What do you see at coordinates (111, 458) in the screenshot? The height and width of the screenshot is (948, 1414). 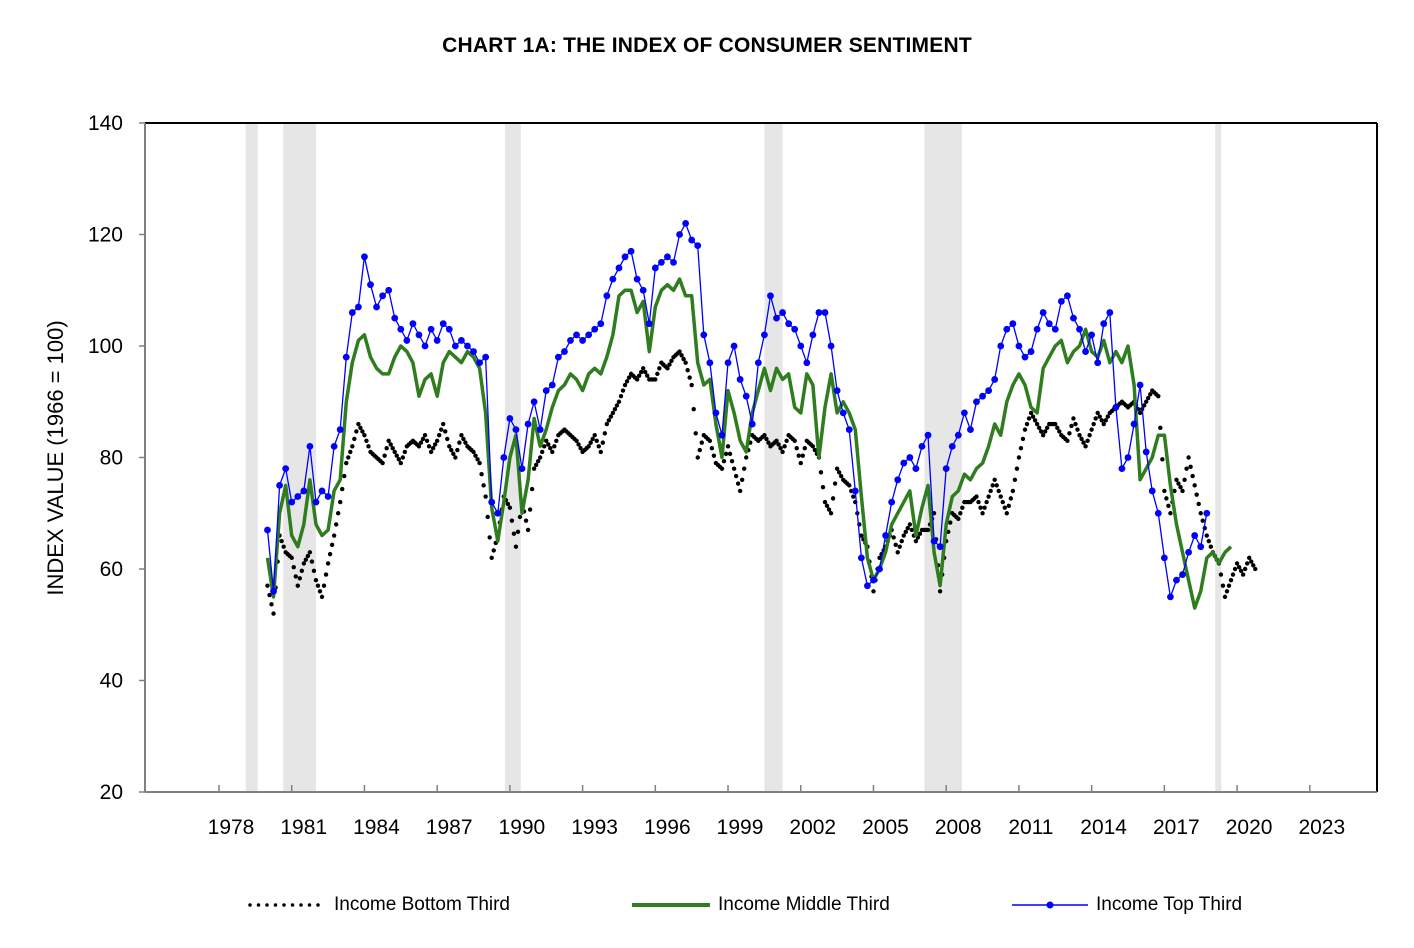 I see `y-tick-label: 80` at bounding box center [111, 458].